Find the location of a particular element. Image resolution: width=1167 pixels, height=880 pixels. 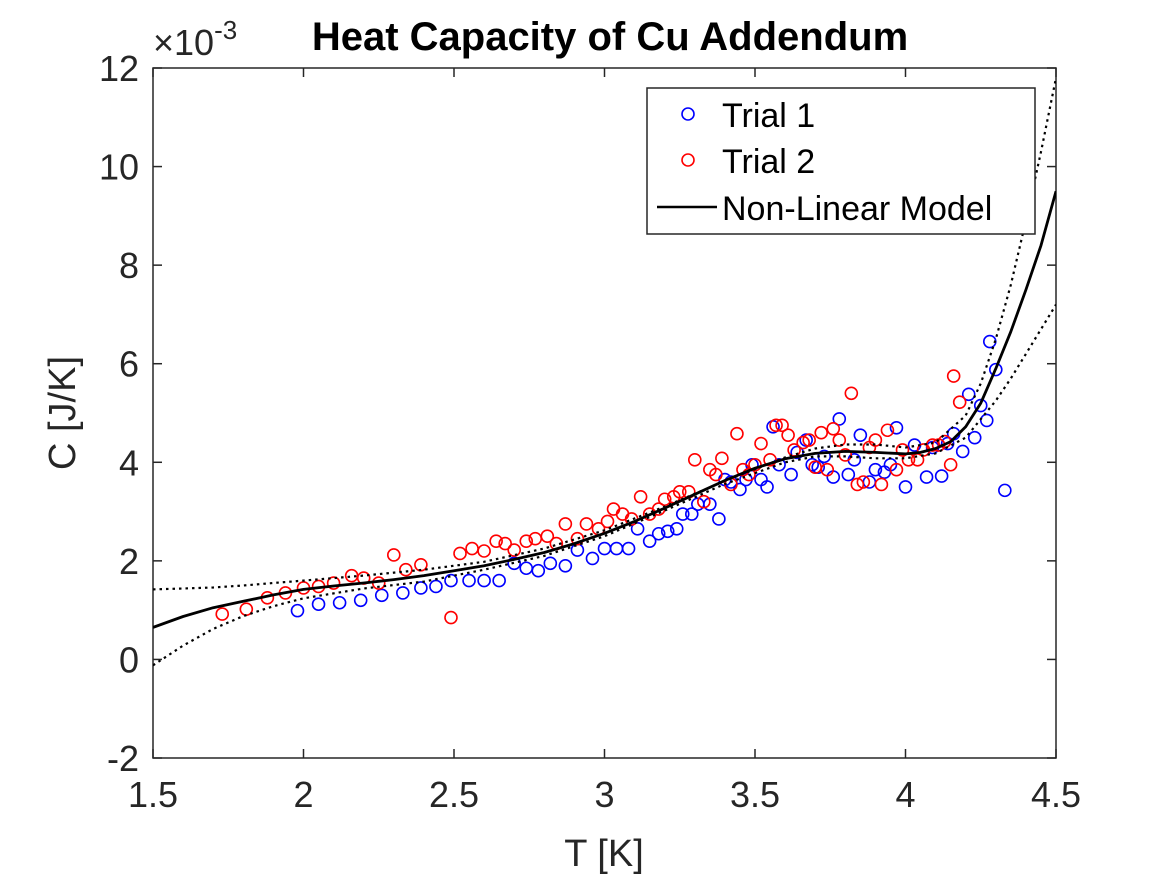

y-axis-exponent-base: ×10 is located at coordinates (183, 42).